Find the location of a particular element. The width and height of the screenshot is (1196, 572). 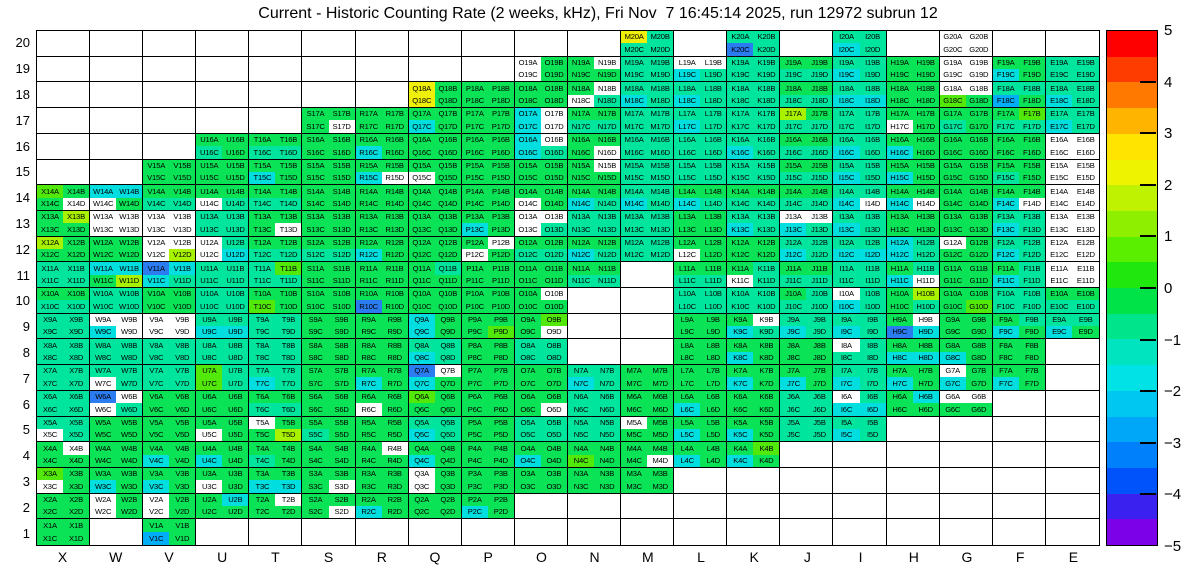

quadrant-Q10C: Q10C is located at coordinates (421, 306).